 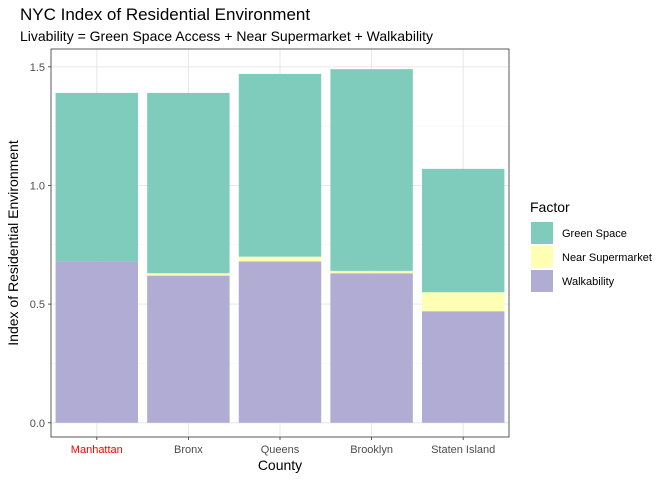 I want to click on bar-staten-island-walkability, so click(x=463, y=367).